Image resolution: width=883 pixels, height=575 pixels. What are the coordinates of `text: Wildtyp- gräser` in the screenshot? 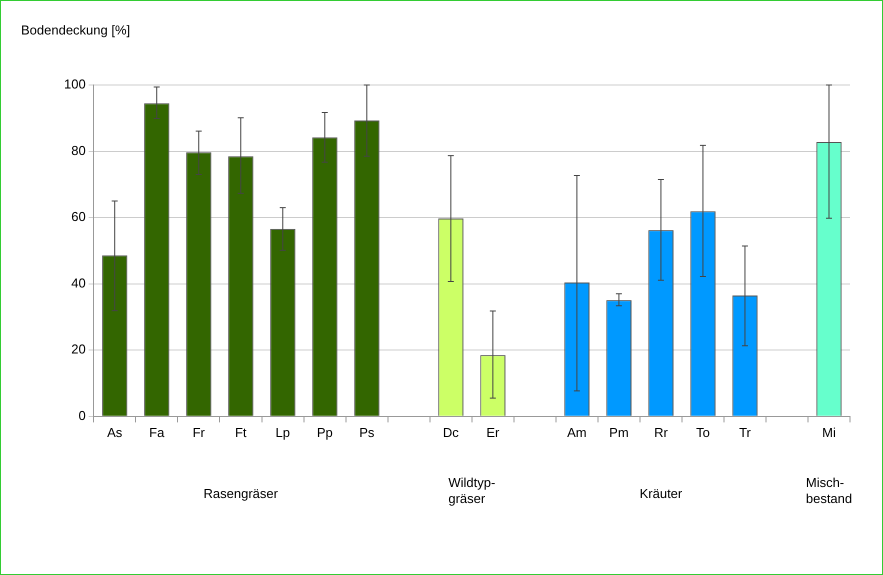 It's located at (472, 490).